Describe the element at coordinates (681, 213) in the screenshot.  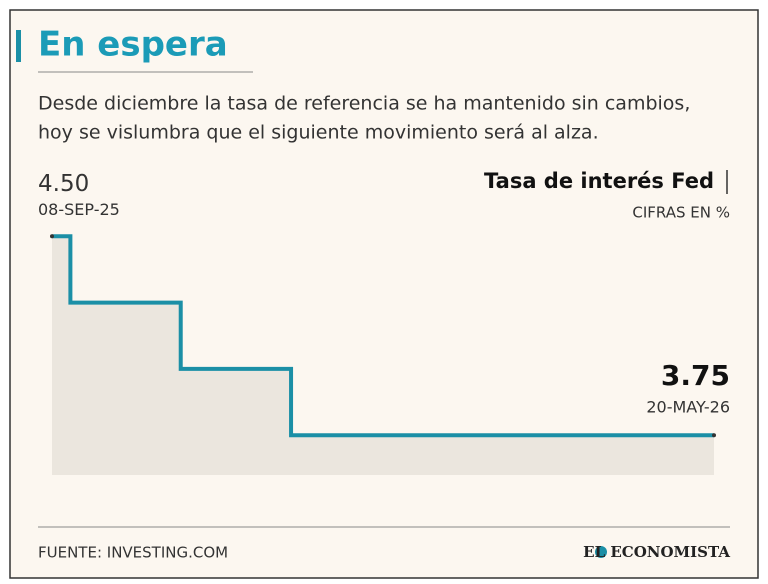
I see `units: CIFRAS EN %` at that location.